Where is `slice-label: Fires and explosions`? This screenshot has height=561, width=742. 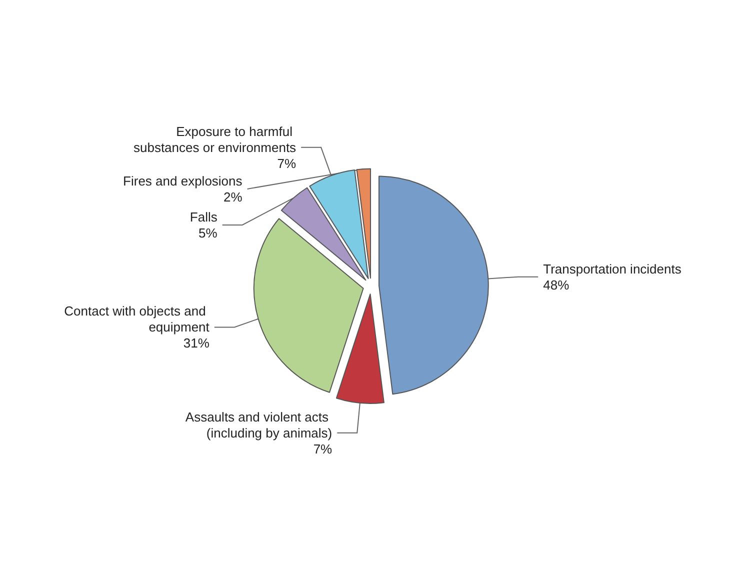 slice-label: Fires and explosions is located at coordinates (183, 180).